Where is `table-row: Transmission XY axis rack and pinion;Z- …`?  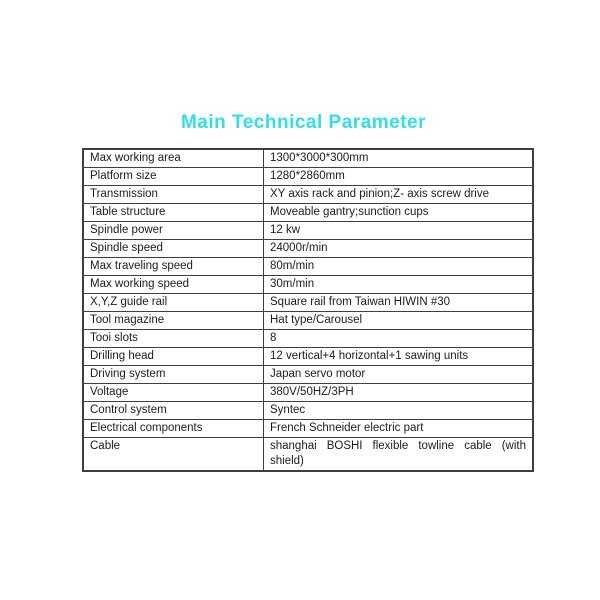 table-row: Transmission XY axis rack and pinion;Z- … is located at coordinates (308, 194).